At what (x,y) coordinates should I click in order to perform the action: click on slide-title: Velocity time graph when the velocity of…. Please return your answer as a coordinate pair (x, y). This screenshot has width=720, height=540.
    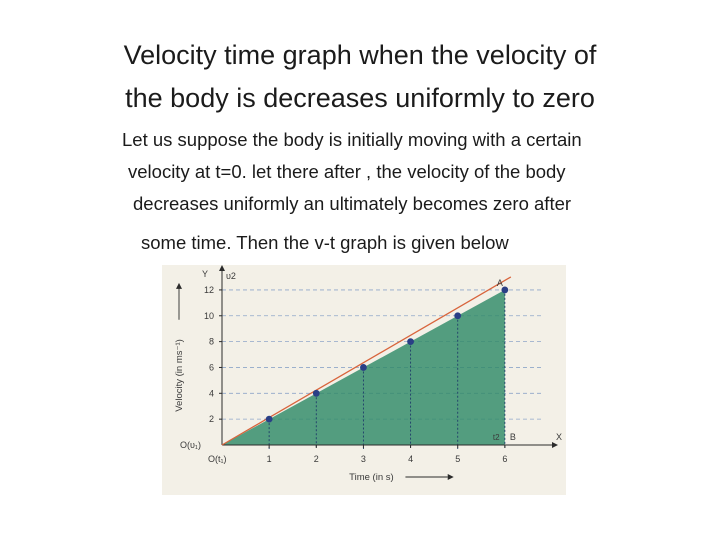
    Looking at the image, I should click on (360, 77).